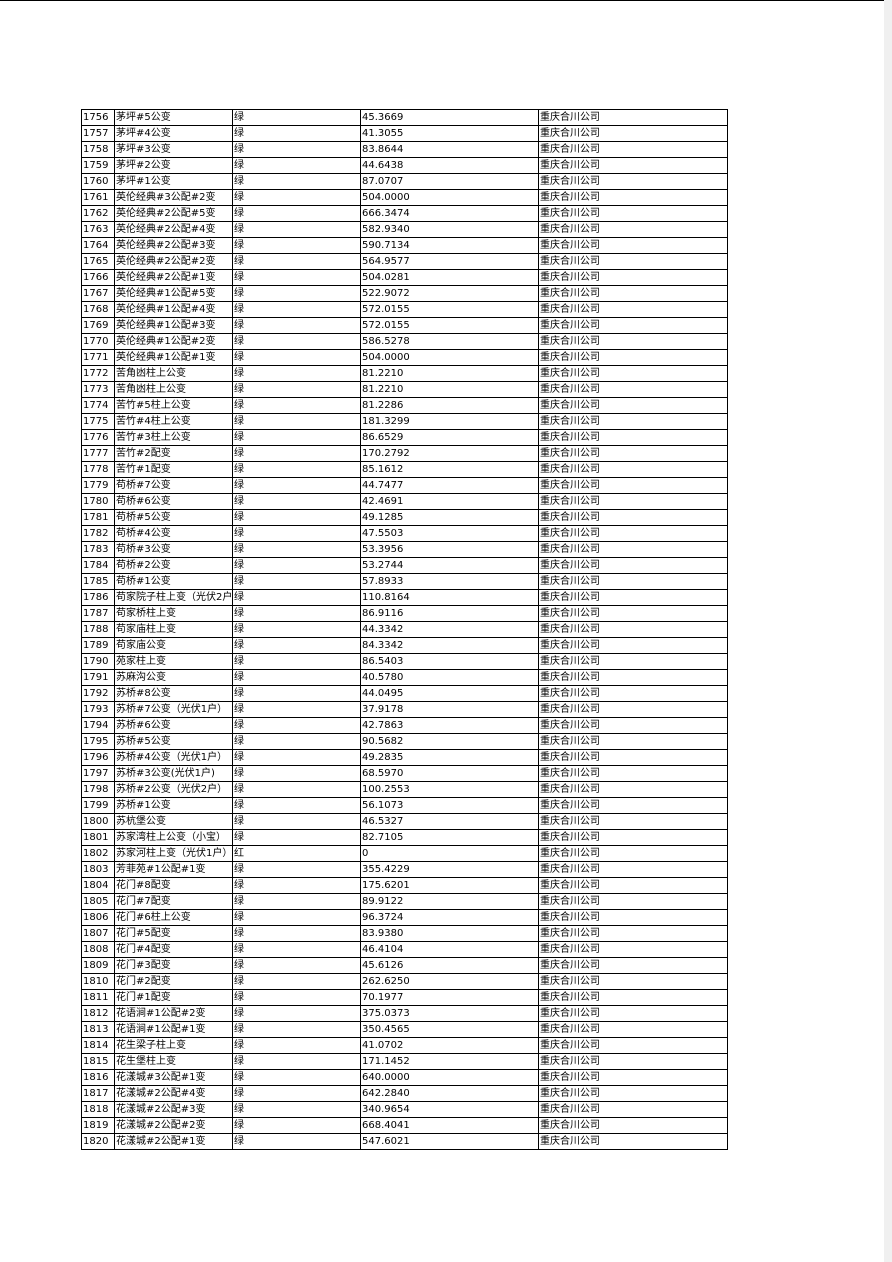 This screenshot has width=892, height=1262. What do you see at coordinates (98, 149) in the screenshot?
I see `row-number: 1758` at bounding box center [98, 149].